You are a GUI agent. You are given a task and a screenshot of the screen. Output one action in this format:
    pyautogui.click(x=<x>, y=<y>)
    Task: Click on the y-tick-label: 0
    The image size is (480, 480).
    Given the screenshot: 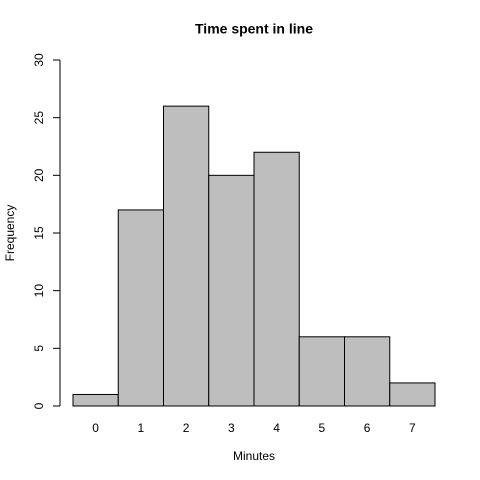 What is the action you would take?
    pyautogui.click(x=39, y=405)
    